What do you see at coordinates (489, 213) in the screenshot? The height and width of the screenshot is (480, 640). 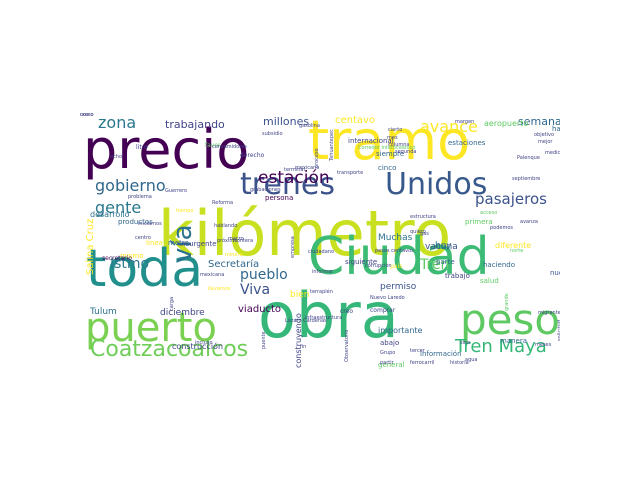 I see `word-cloud-word: acceso` at bounding box center [489, 213].